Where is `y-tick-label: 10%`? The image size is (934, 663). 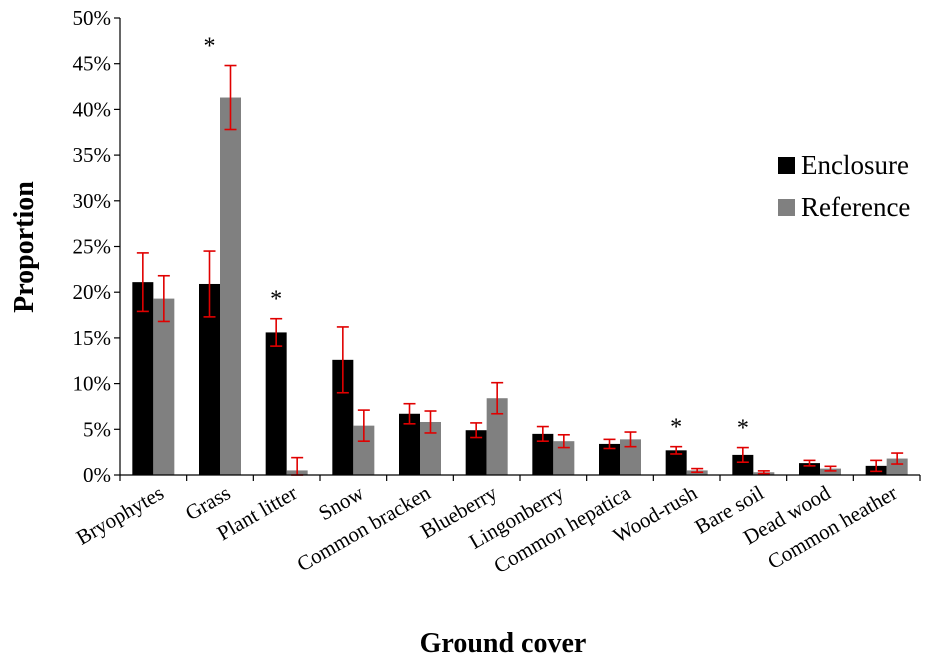
y-tick-label: 10% is located at coordinates (92, 384).